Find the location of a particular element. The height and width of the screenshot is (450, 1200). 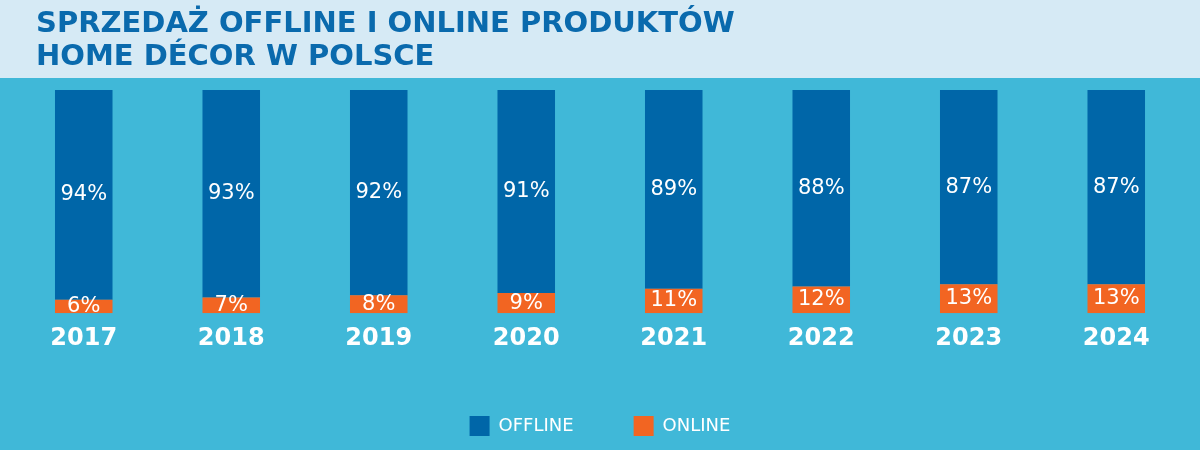

data-label: 88% is located at coordinates (821, 186).